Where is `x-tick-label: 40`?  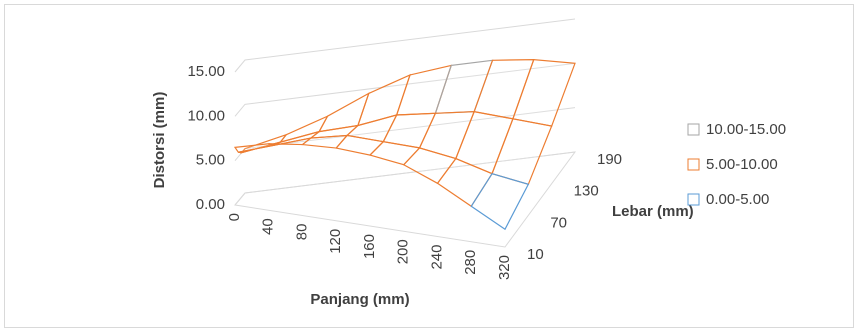 x-tick-label: 40 is located at coordinates (268, 226).